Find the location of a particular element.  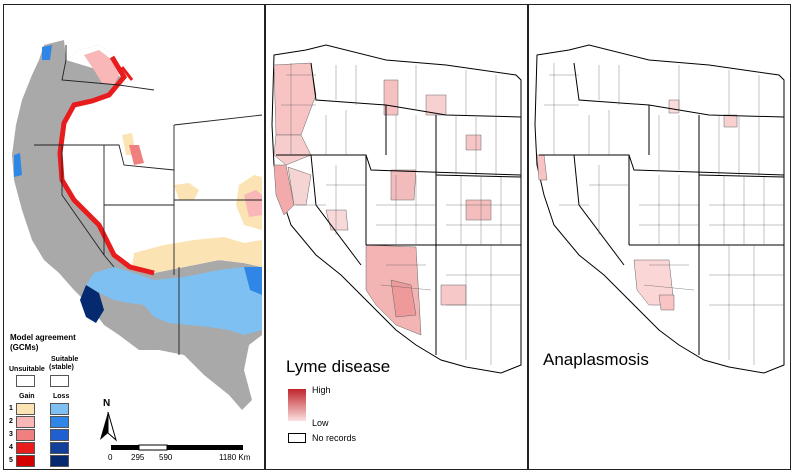

anaplasmosis-title: Anaplasmosis is located at coordinates (596, 359).